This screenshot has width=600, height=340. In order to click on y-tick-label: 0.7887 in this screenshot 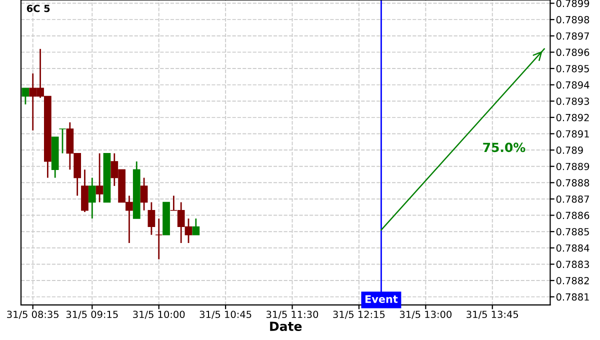, I will do `click(572, 199)`.